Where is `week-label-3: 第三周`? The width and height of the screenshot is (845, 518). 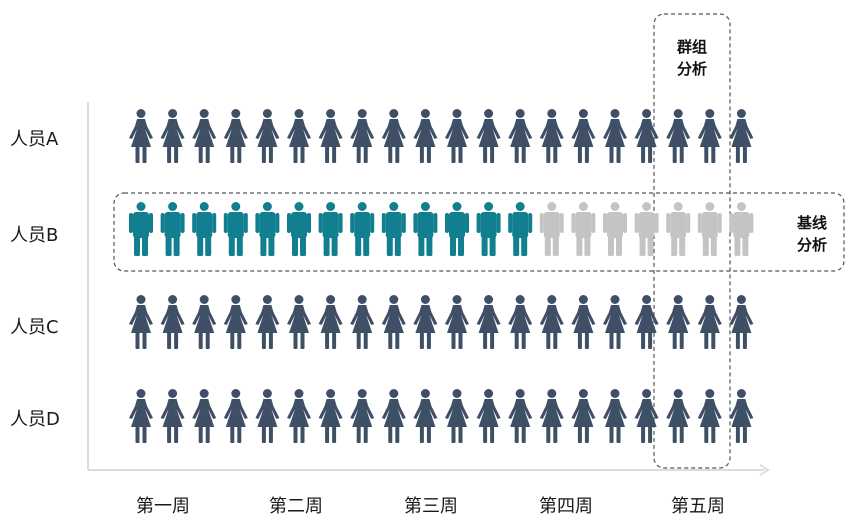
week-label-3: 第三周 is located at coordinates (431, 506).